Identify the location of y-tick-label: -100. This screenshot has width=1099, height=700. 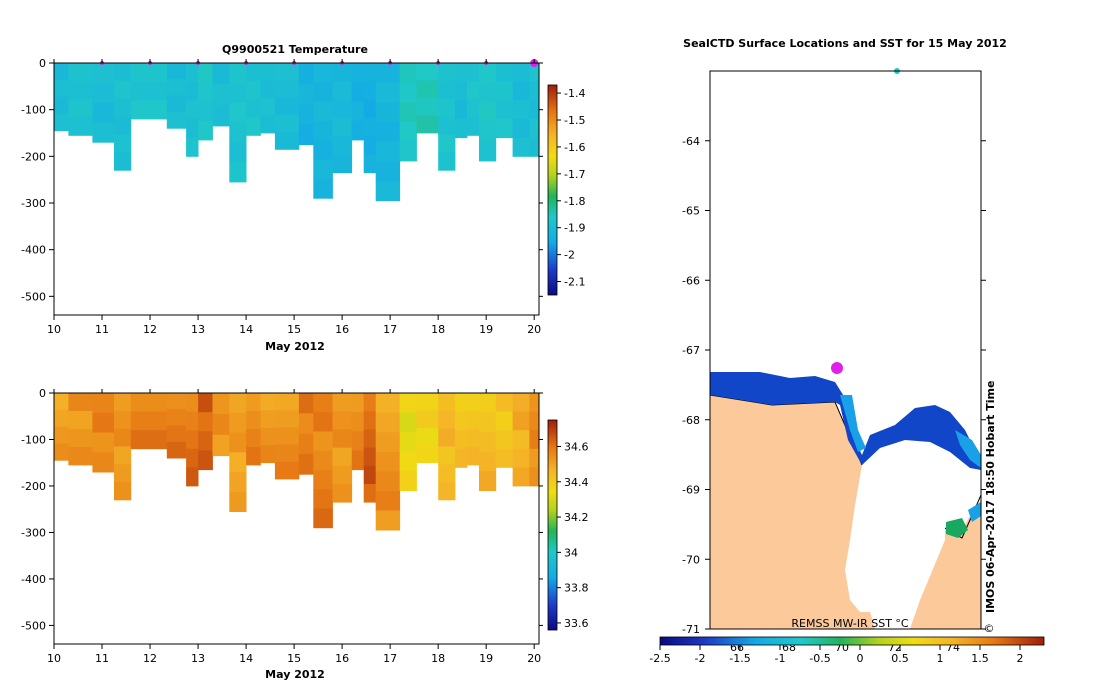
(33, 110).